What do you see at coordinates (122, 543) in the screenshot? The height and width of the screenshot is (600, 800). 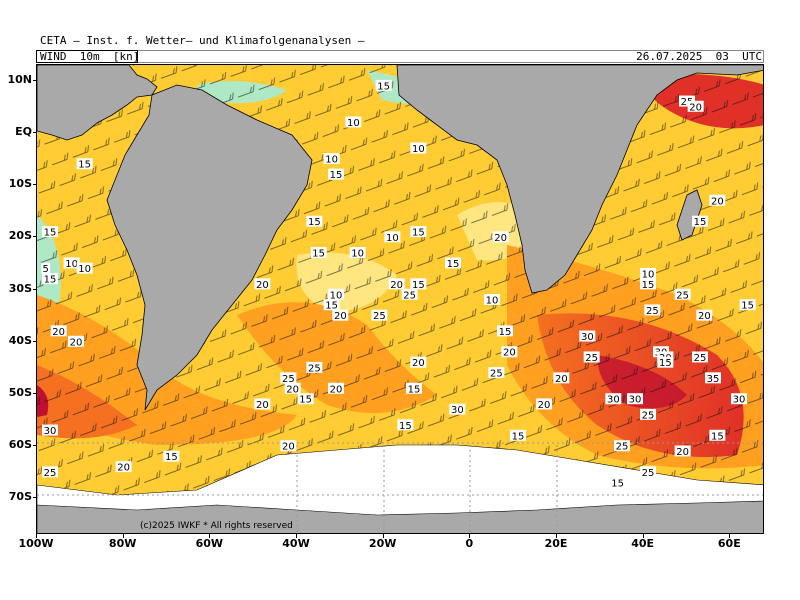 I see `lon-label: 80W` at bounding box center [122, 543].